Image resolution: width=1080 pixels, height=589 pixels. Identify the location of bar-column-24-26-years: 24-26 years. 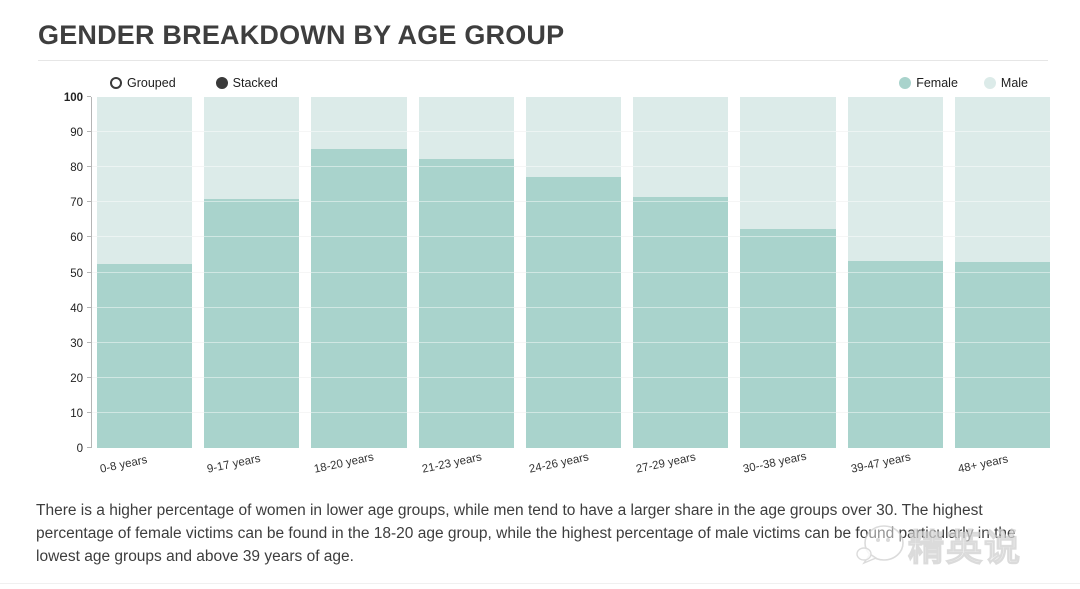
(573, 286).